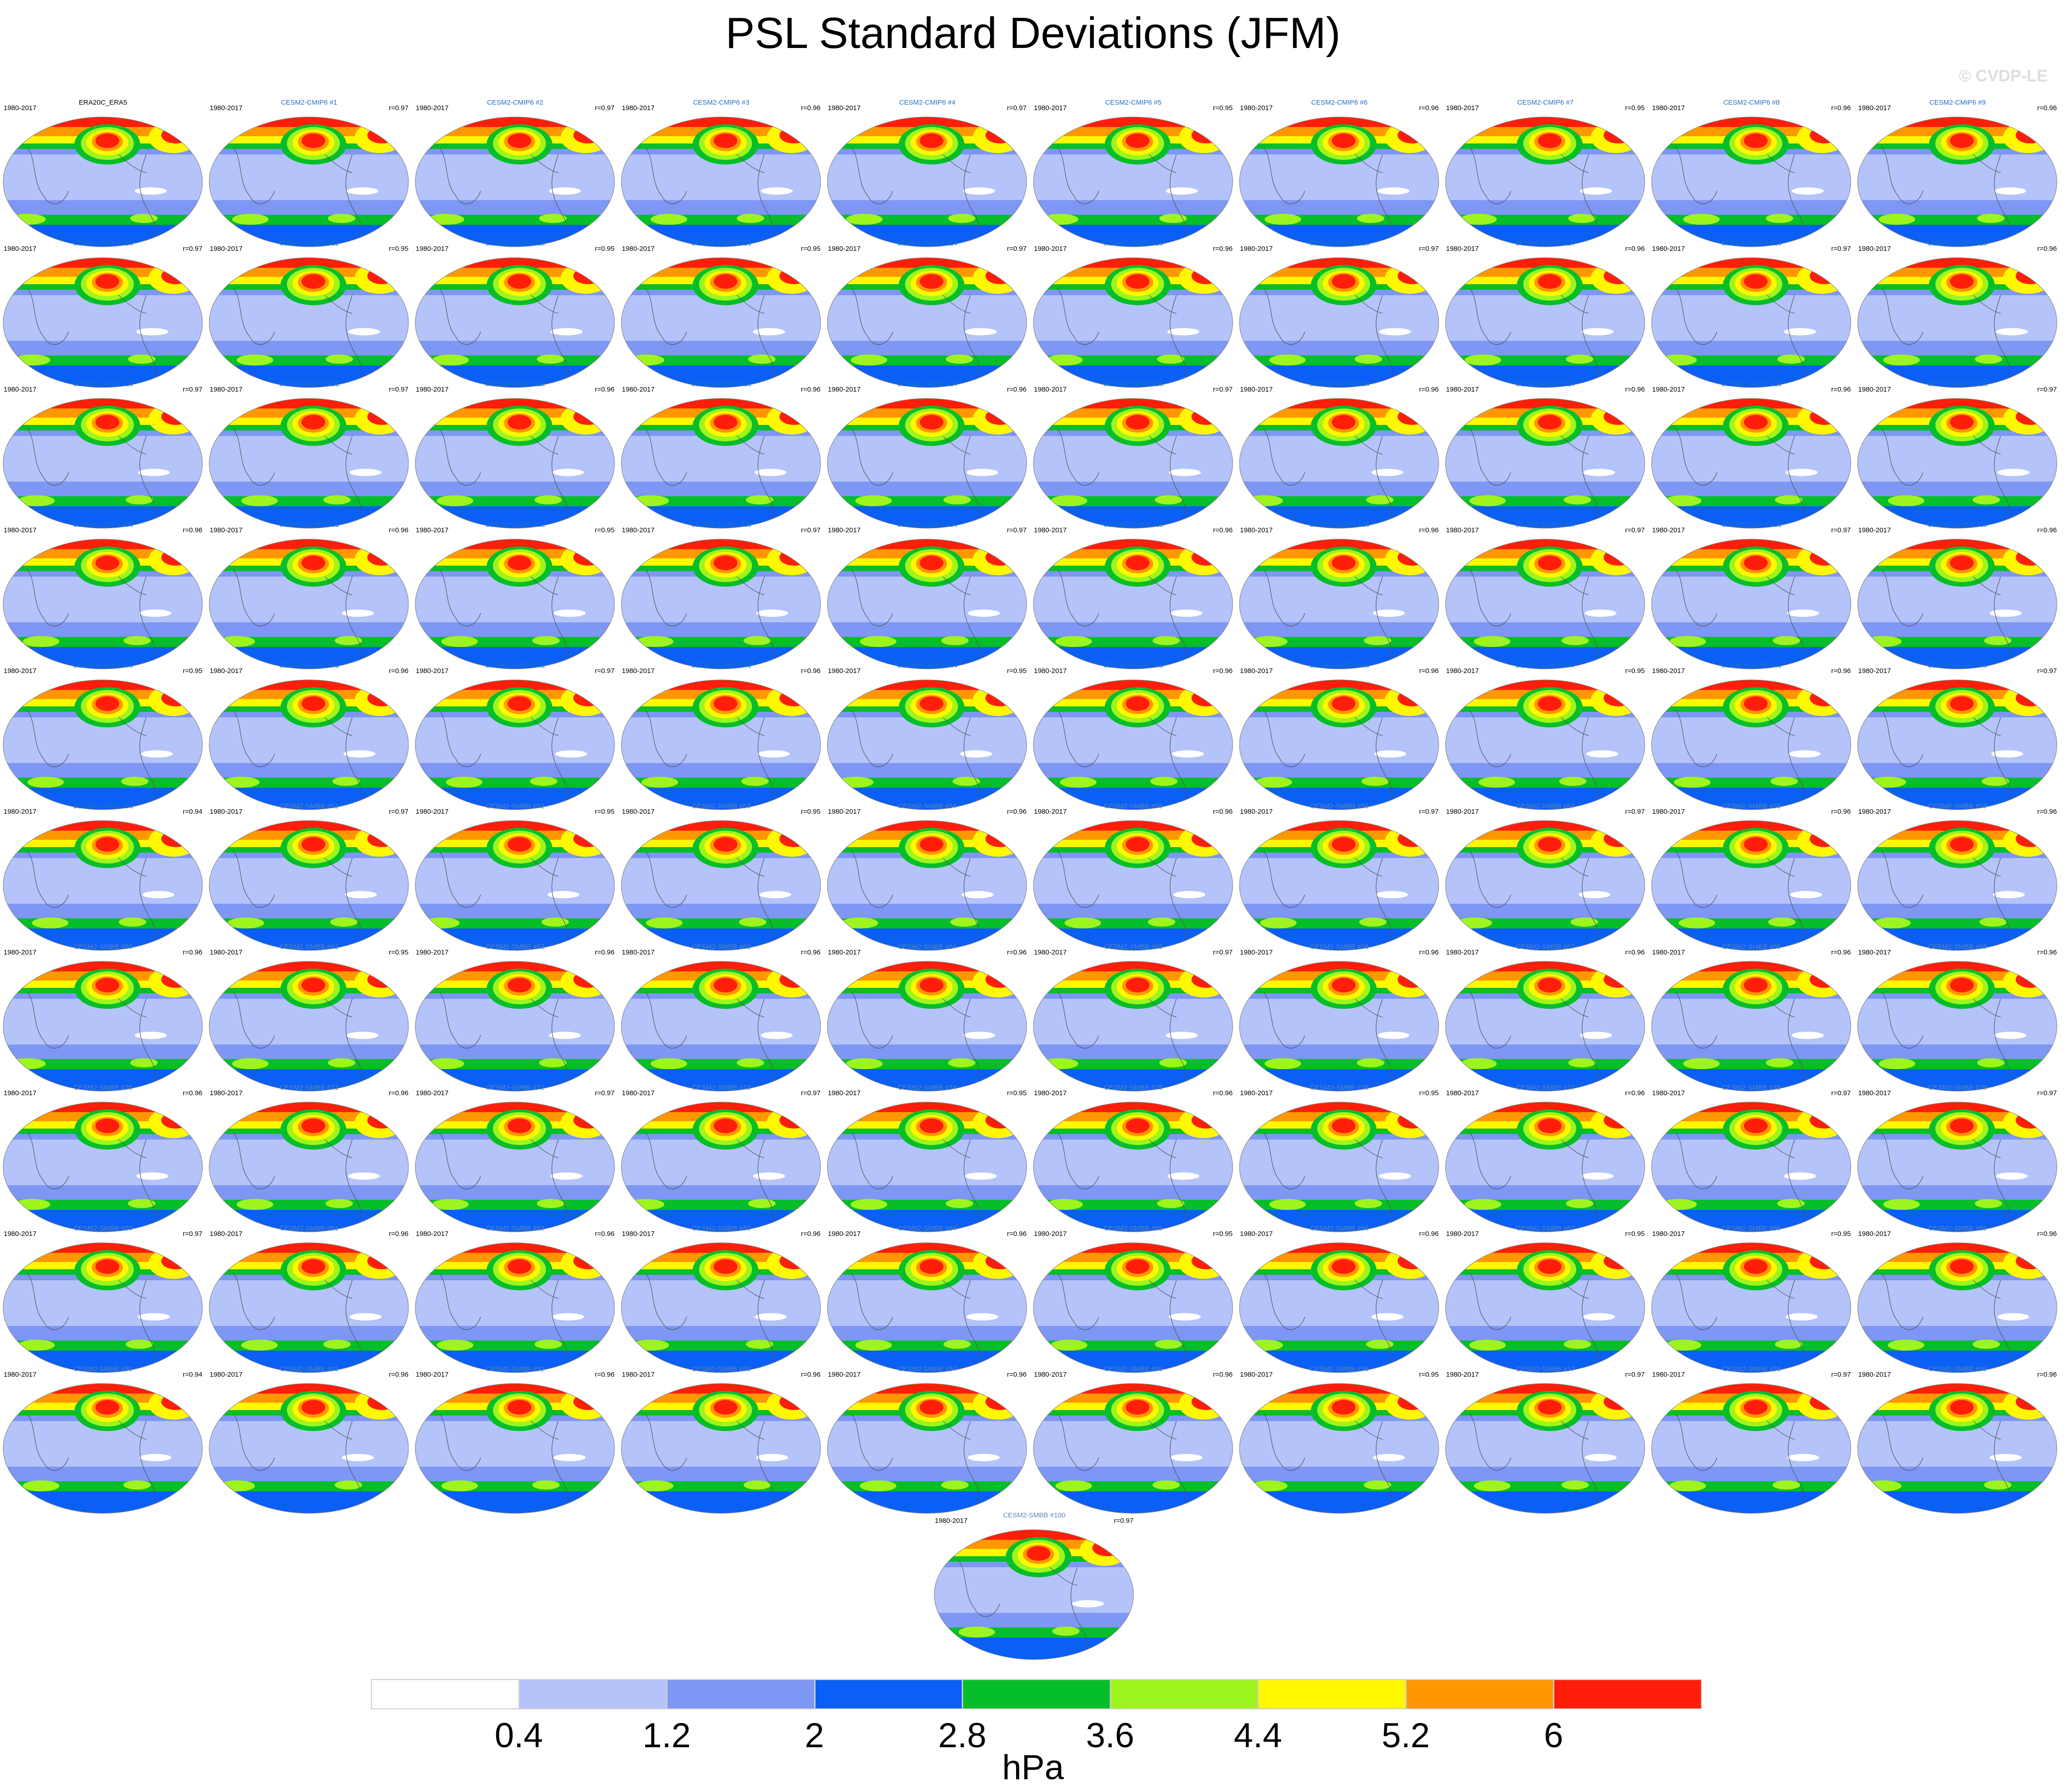 Image resolution: width=2066 pixels, height=1792 pixels. I want to click on map-panel: 1980-2017 CESM2-CMIP6 #30 r=0.96, so click(103, 597).